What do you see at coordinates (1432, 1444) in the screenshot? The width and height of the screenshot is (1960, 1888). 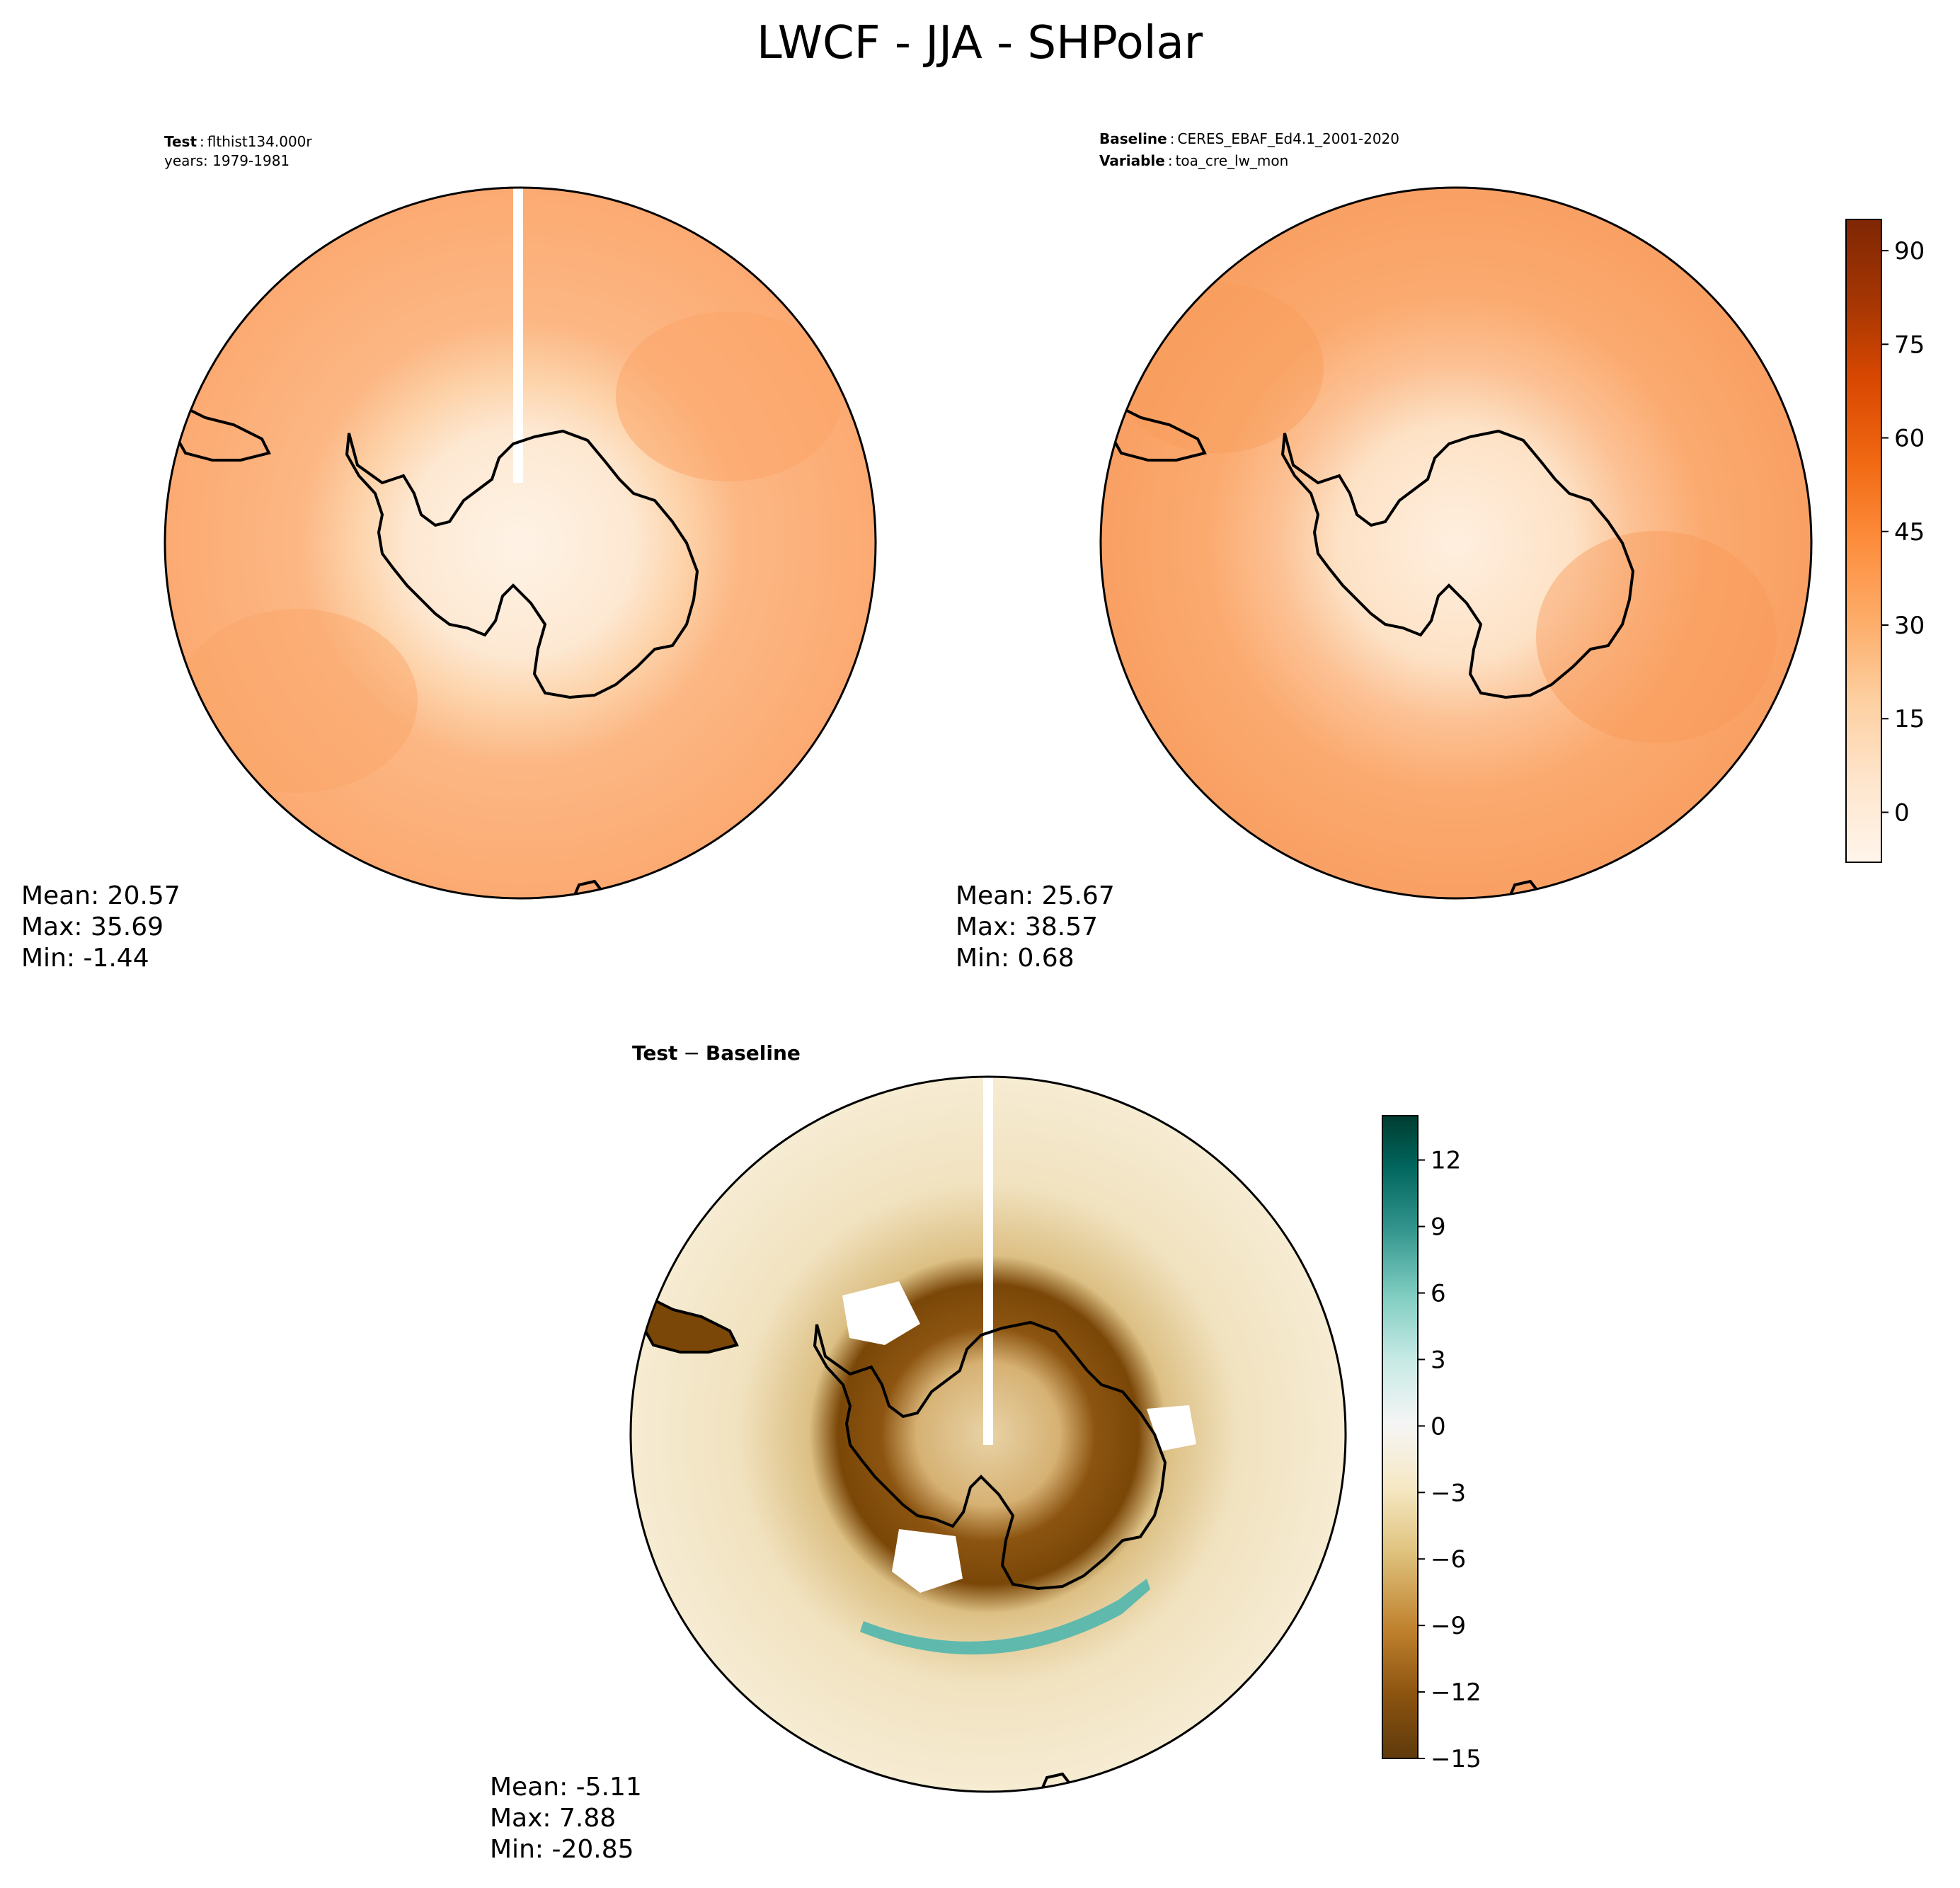 I see `diff-colorbar: 12 9 6 3 0 −3 −6 −9 −12 −15` at bounding box center [1432, 1444].